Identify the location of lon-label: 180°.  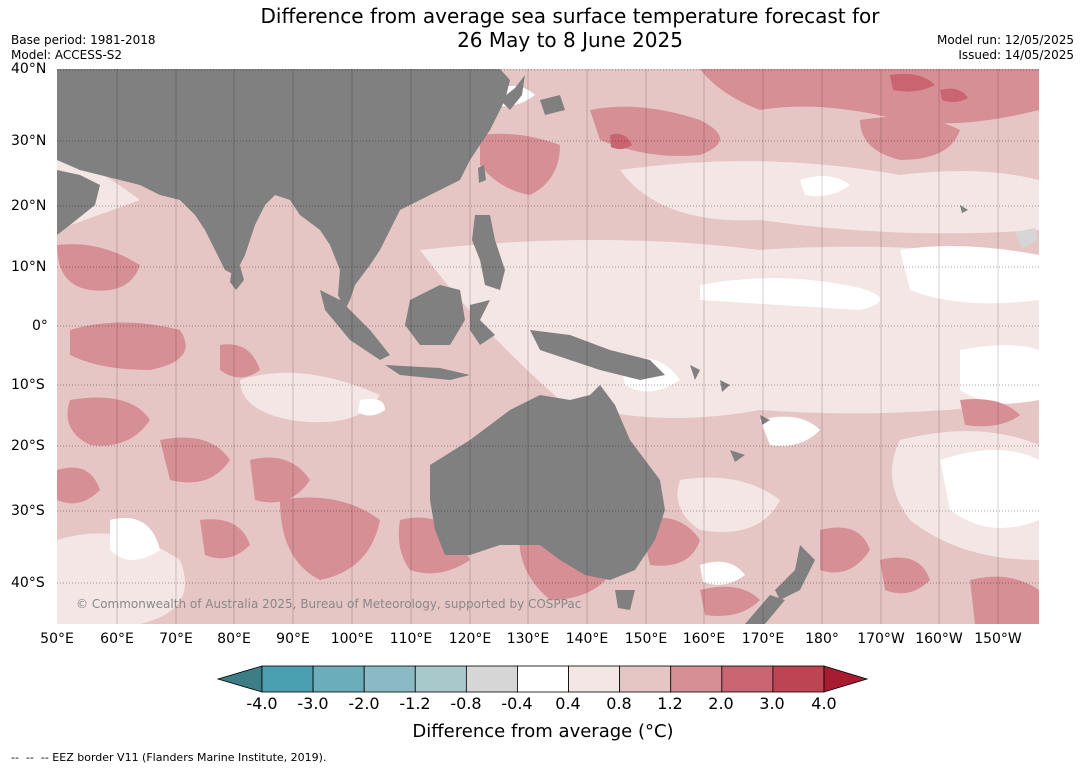
(822, 639).